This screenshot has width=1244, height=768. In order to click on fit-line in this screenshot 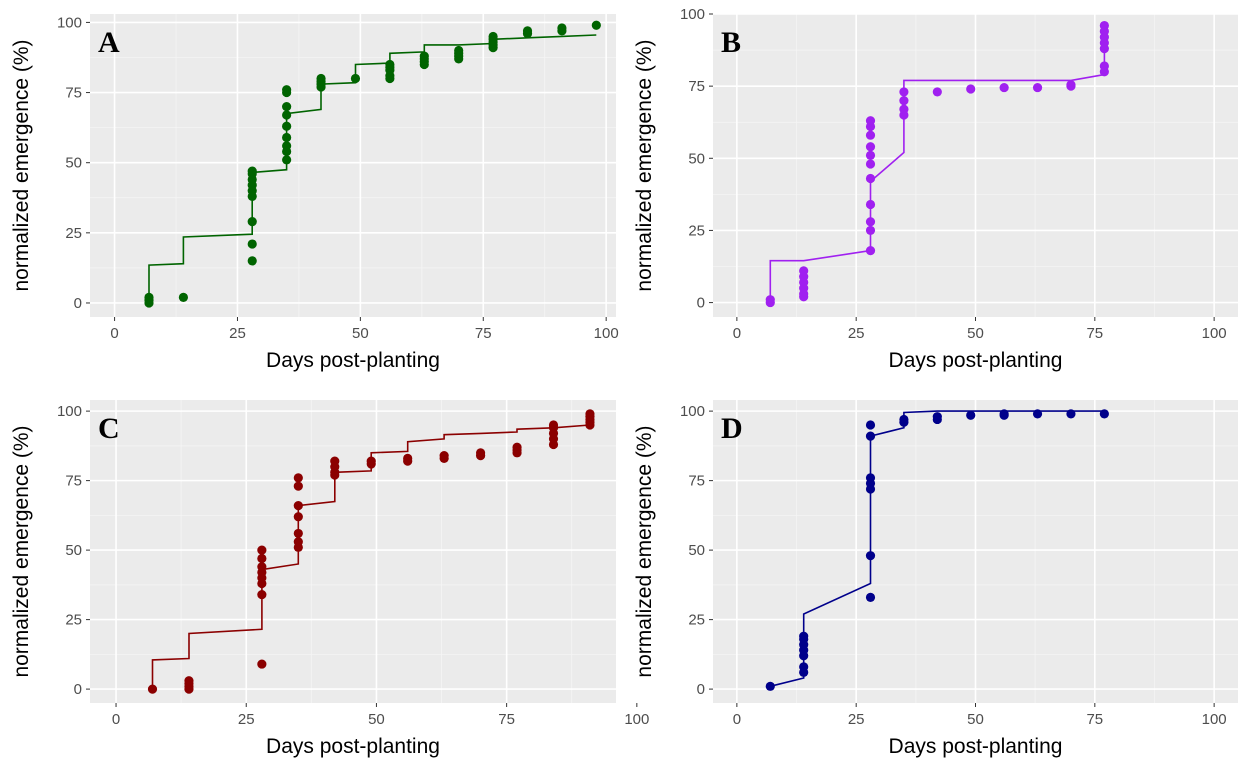, I will do `click(371, 557)`.